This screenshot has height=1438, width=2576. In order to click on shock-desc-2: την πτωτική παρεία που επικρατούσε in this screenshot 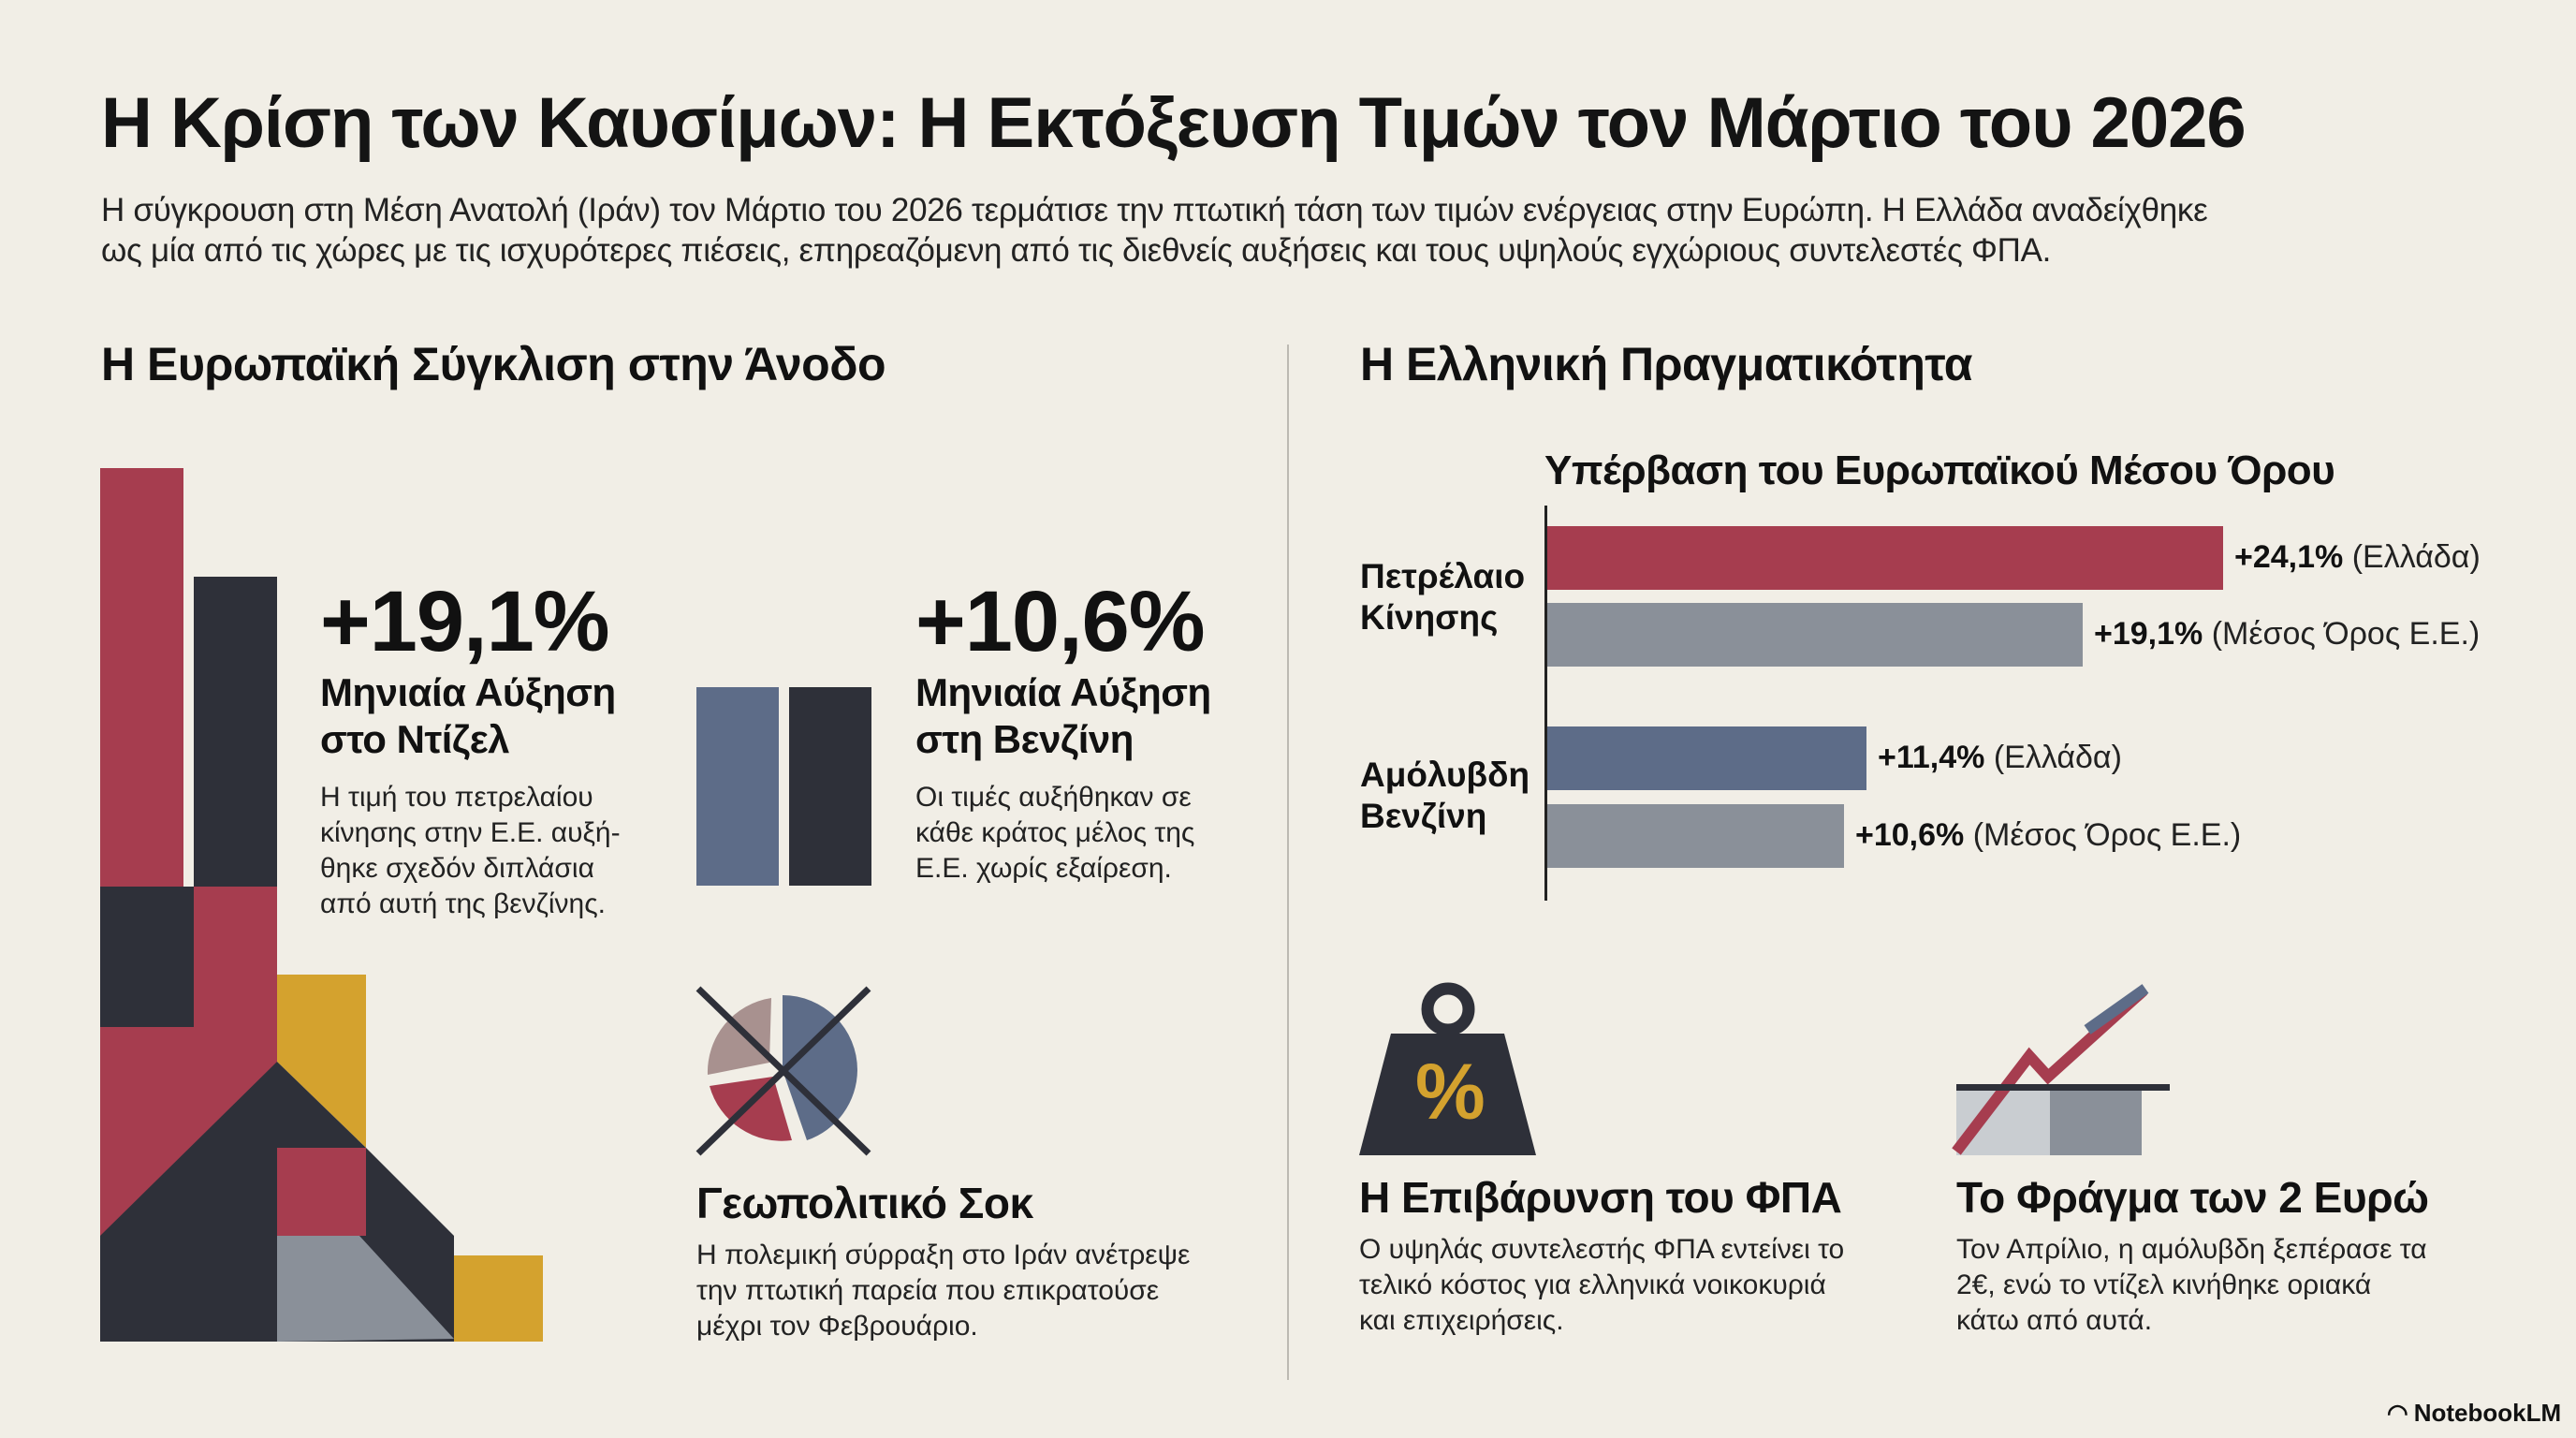, I will do `click(928, 1290)`.